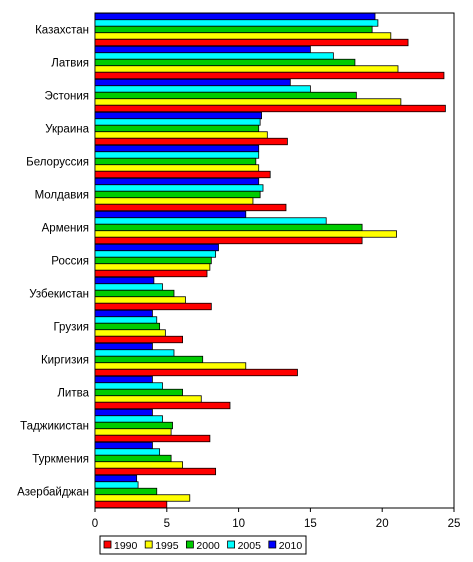  What do you see at coordinates (189, 544) in the screenshot?
I see `legend-swatch-2000` at bounding box center [189, 544].